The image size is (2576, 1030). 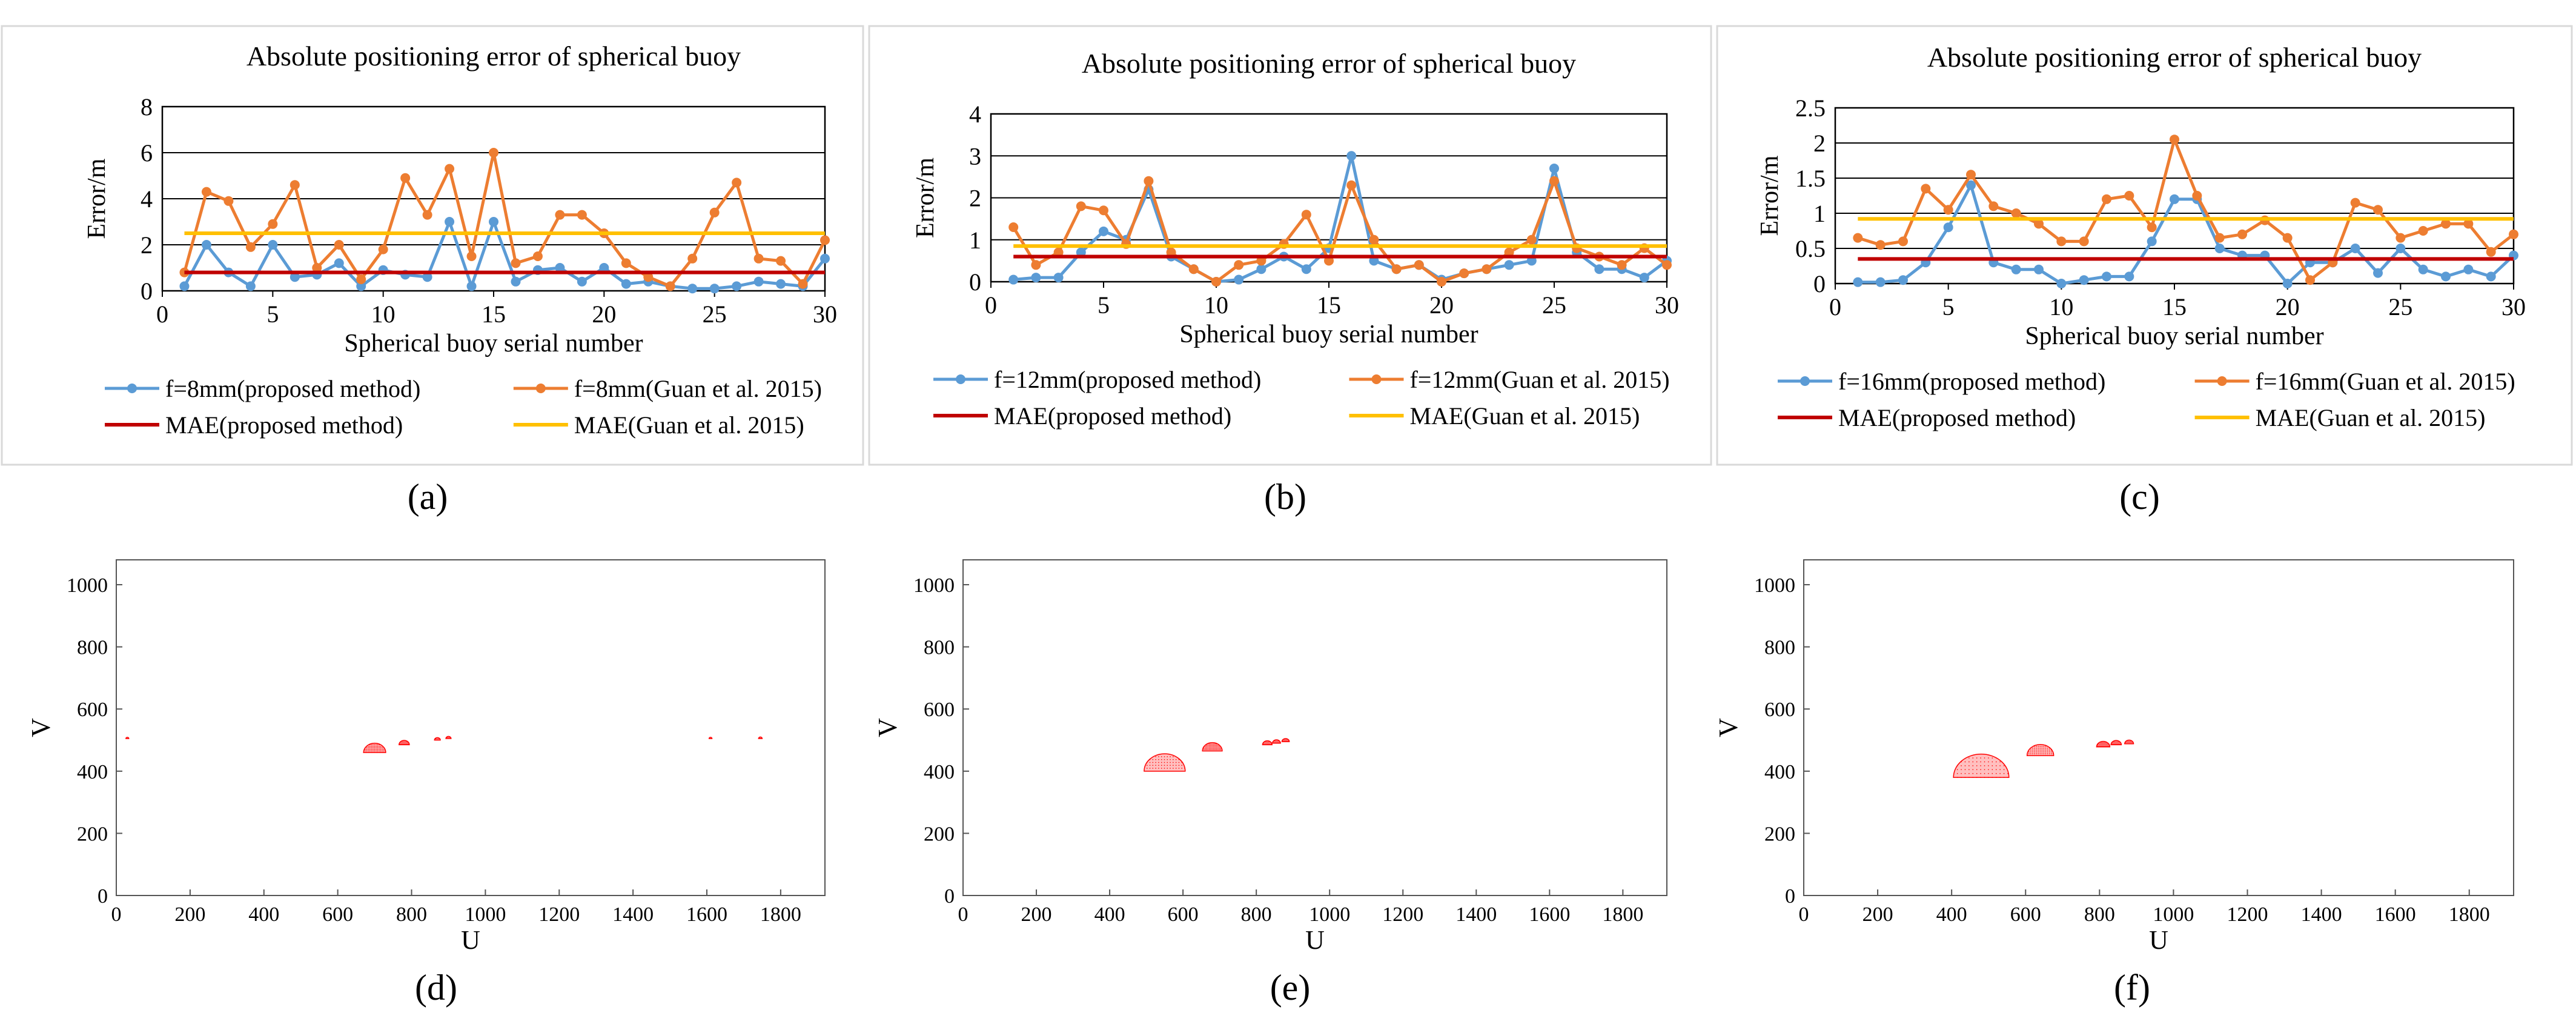 I want to click on legend-label: f=8mm(Guan et al. 2015), so click(x=698, y=388).